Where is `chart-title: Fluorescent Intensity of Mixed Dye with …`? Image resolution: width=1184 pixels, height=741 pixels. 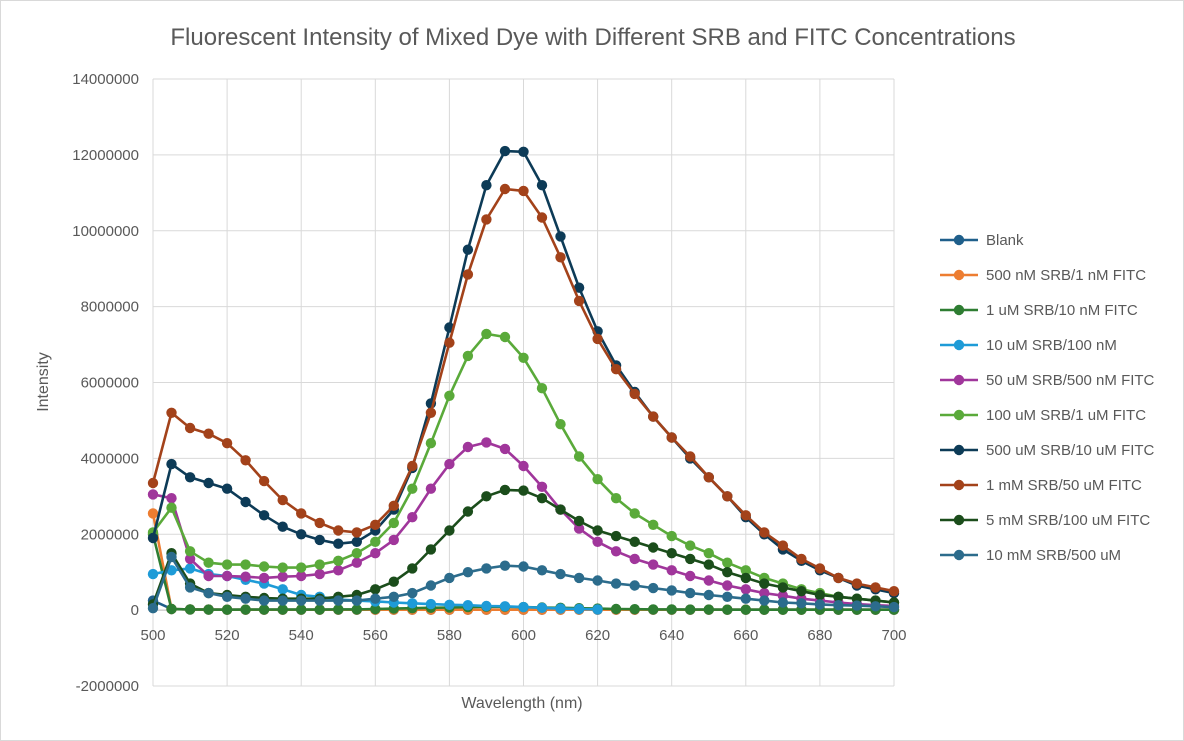 chart-title: Fluorescent Intensity of Mixed Dye with … is located at coordinates (592, 37).